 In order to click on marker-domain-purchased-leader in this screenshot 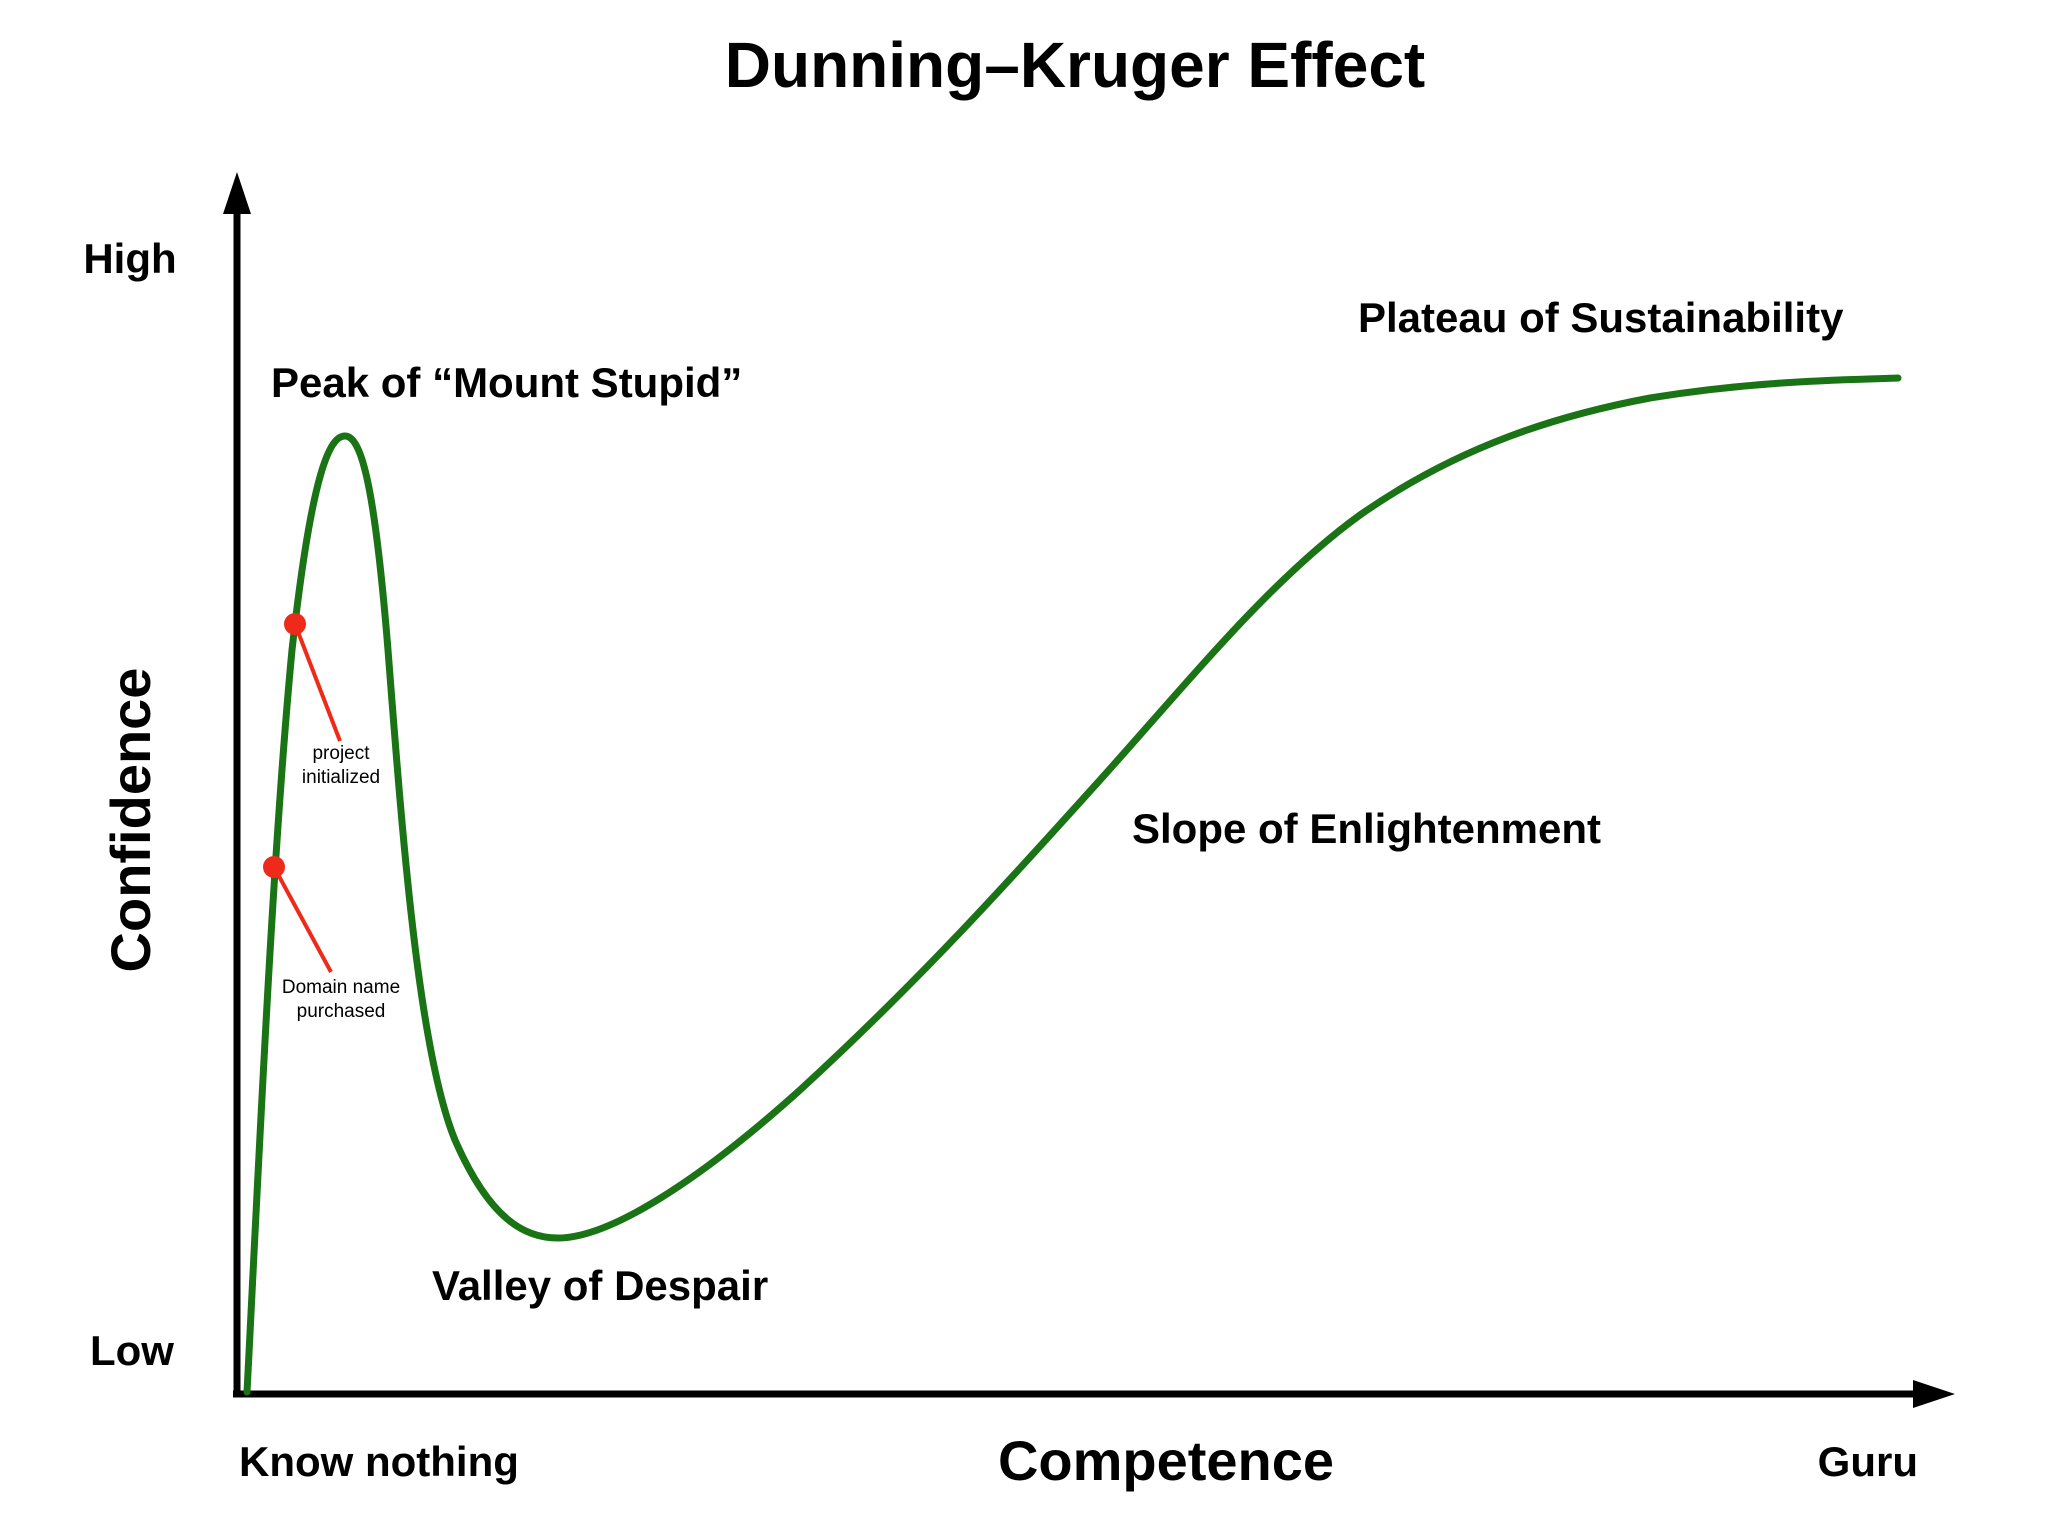, I will do `click(302, 919)`.